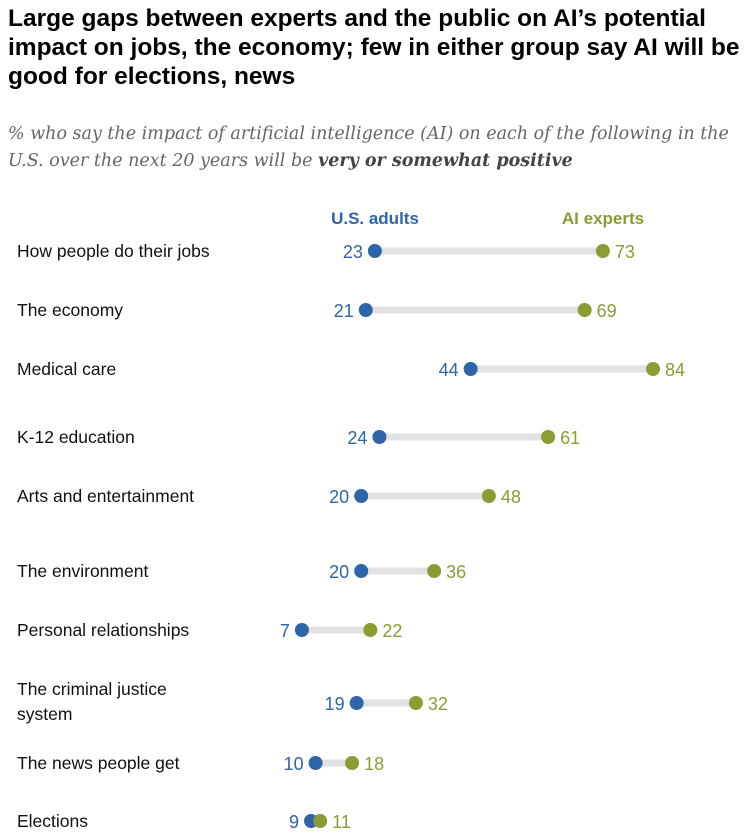 This screenshot has width=749, height=837. What do you see at coordinates (285, 631) in the screenshot?
I see `us-adults-value: 7` at bounding box center [285, 631].